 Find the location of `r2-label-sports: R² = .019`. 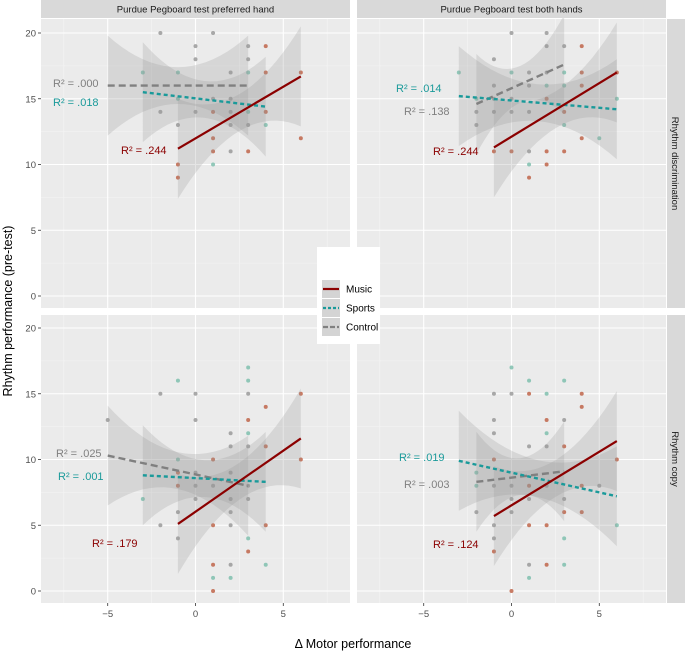

r2-label-sports: R² = .019 is located at coordinates (422, 458).